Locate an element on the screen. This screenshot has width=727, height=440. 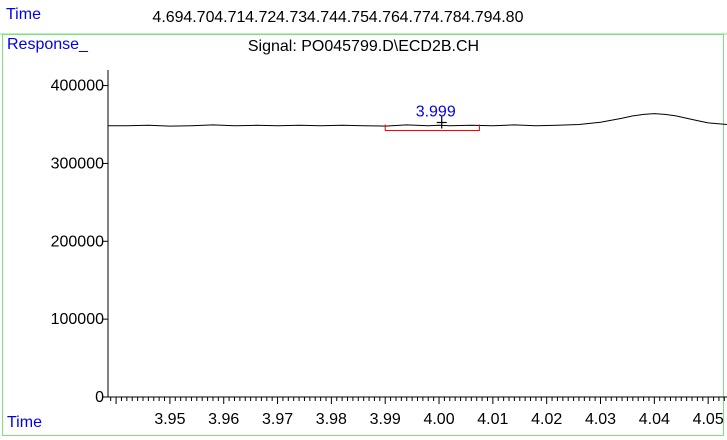
y-tick-label: 400000 is located at coordinates (77, 86).